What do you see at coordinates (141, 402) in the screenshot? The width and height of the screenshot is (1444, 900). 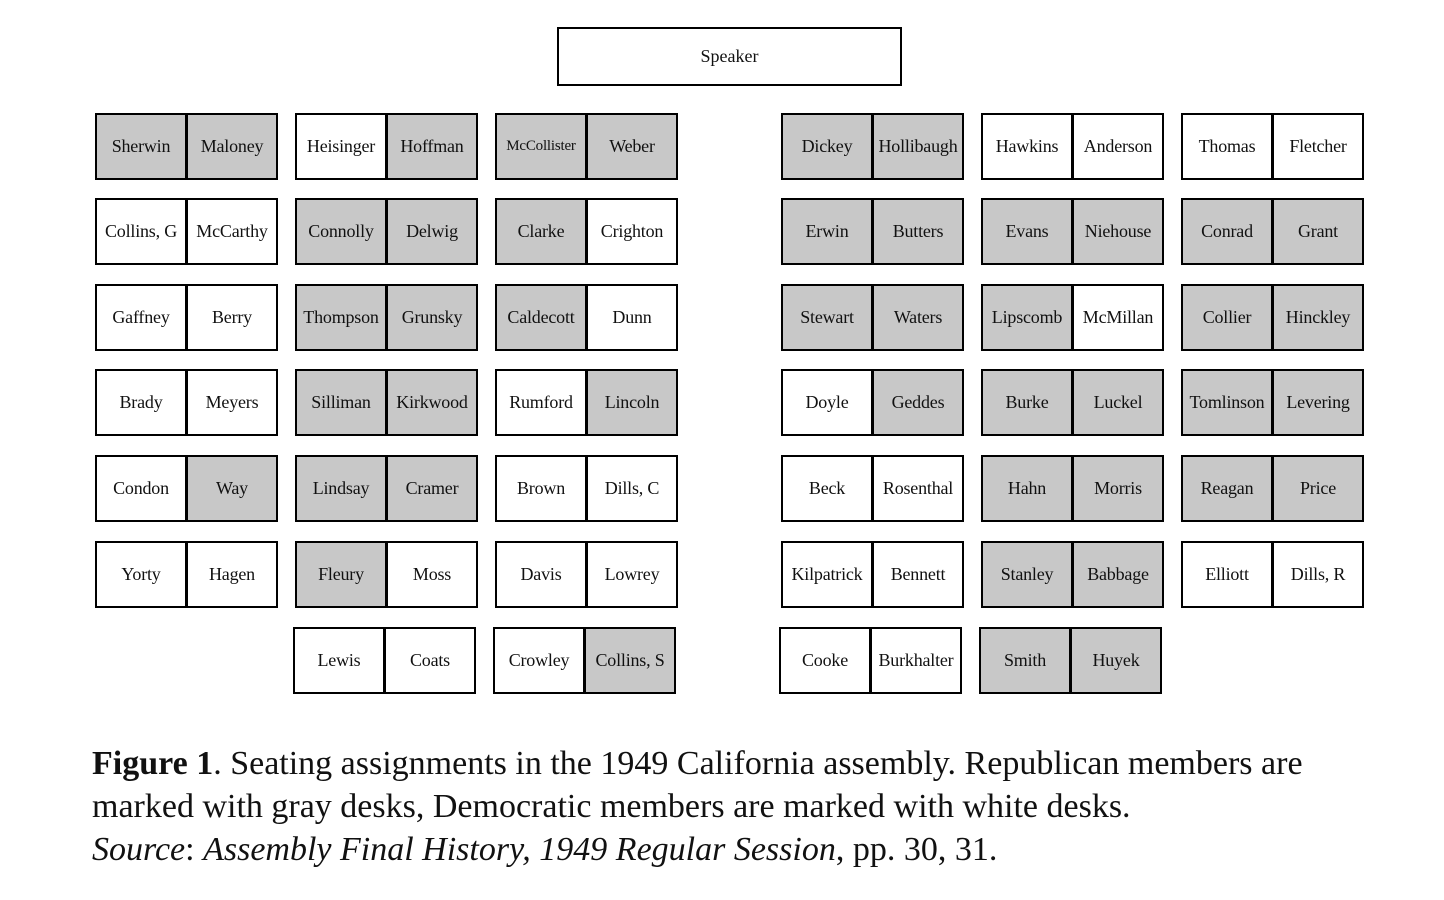 I see `desk-brady: Brady` at bounding box center [141, 402].